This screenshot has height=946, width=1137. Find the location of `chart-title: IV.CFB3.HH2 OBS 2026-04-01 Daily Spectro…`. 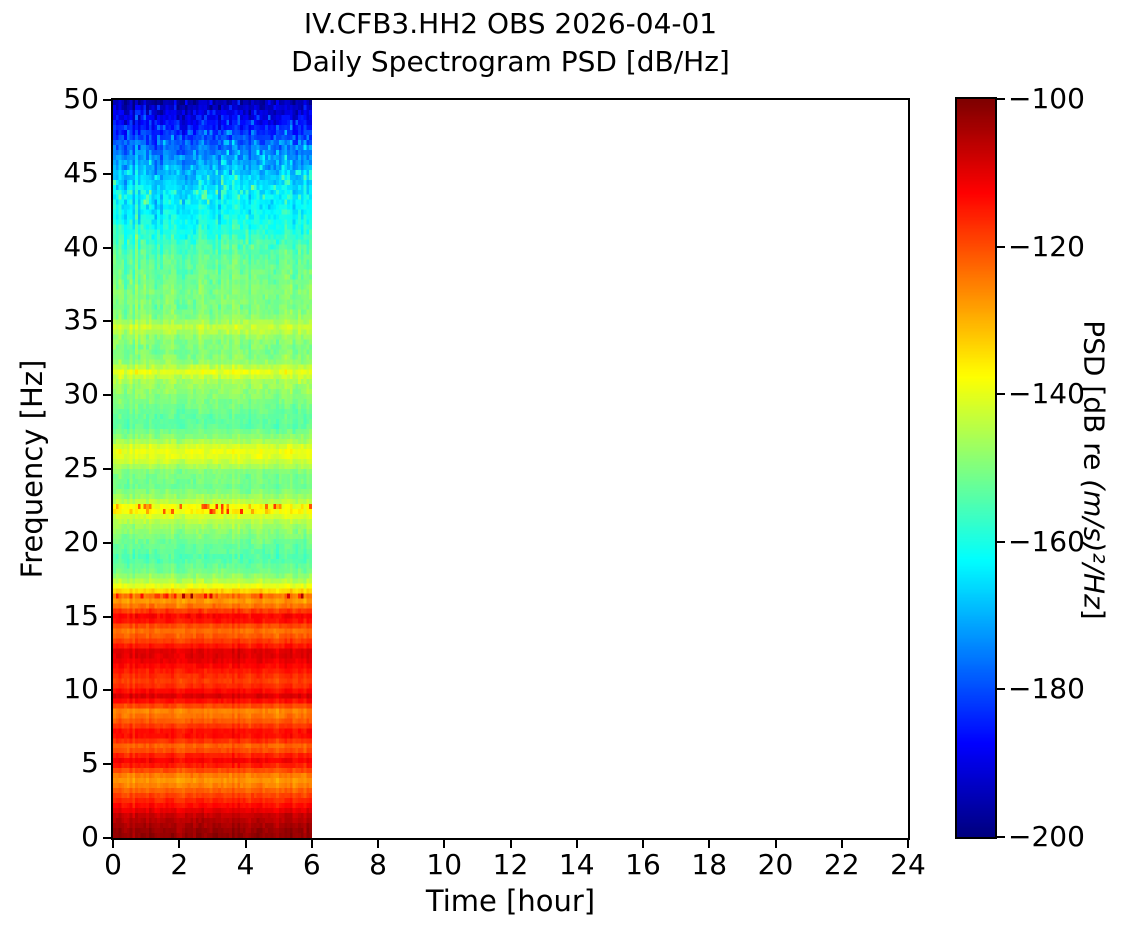

chart-title: IV.CFB3.HH2 OBS 2026-04-01 Daily Spectro… is located at coordinates (510, 43).